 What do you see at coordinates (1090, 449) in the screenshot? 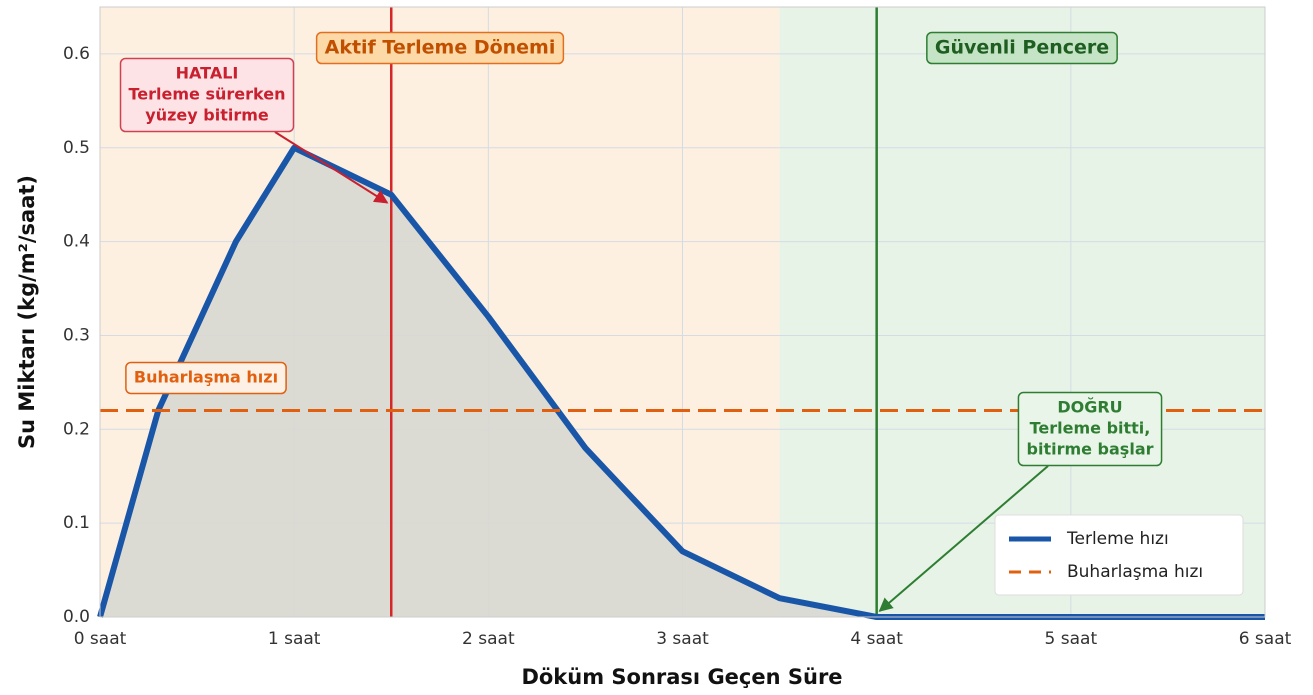
I see `annotation-text: bitirme başlar` at bounding box center [1090, 449].